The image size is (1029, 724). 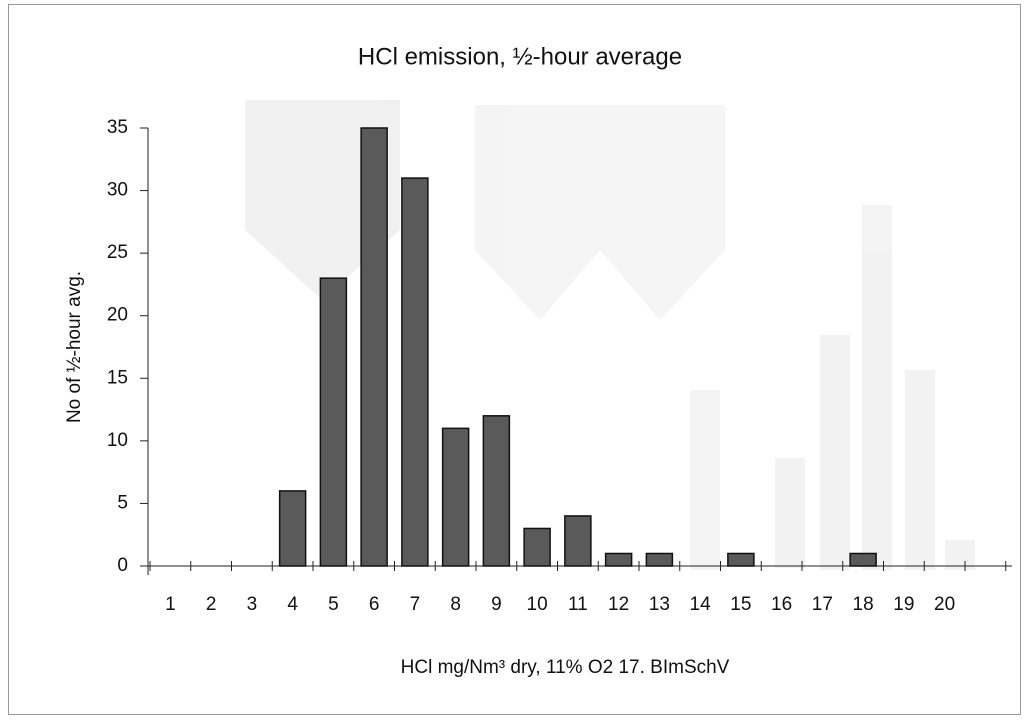 What do you see at coordinates (211, 604) in the screenshot?
I see `x-tick-label: 2` at bounding box center [211, 604].